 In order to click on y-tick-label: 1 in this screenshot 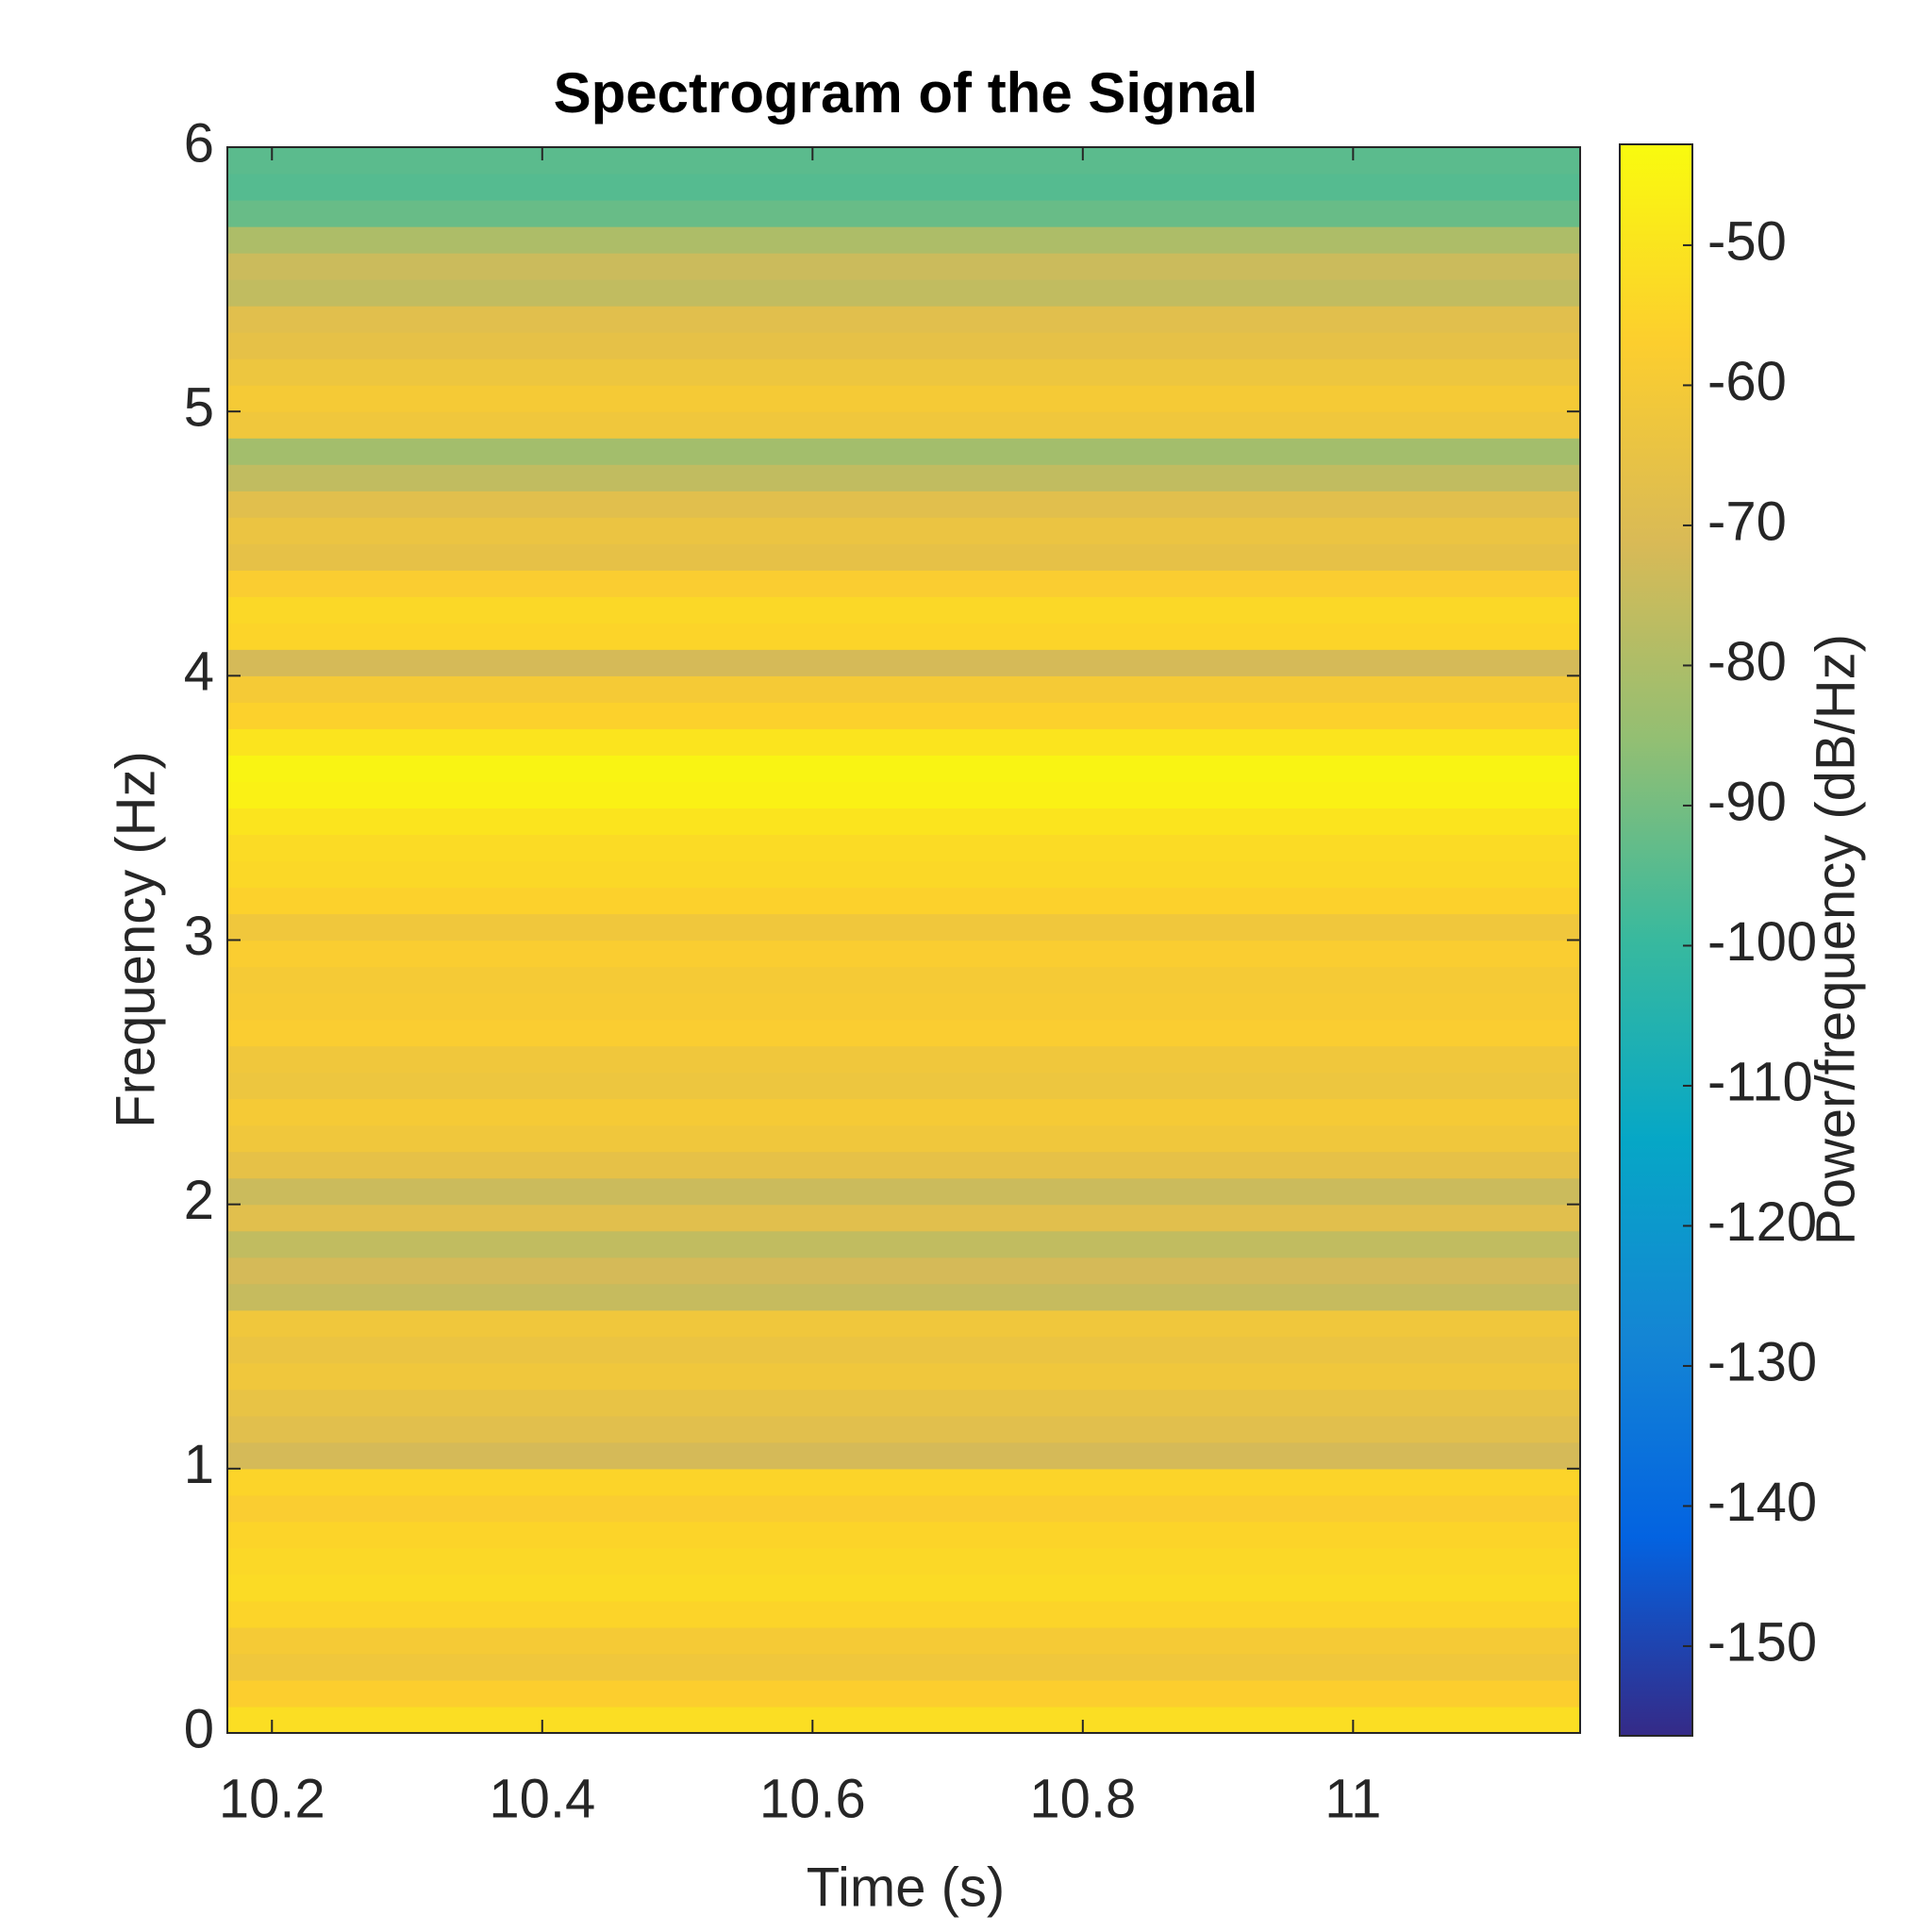, I will do `click(199, 1464)`.